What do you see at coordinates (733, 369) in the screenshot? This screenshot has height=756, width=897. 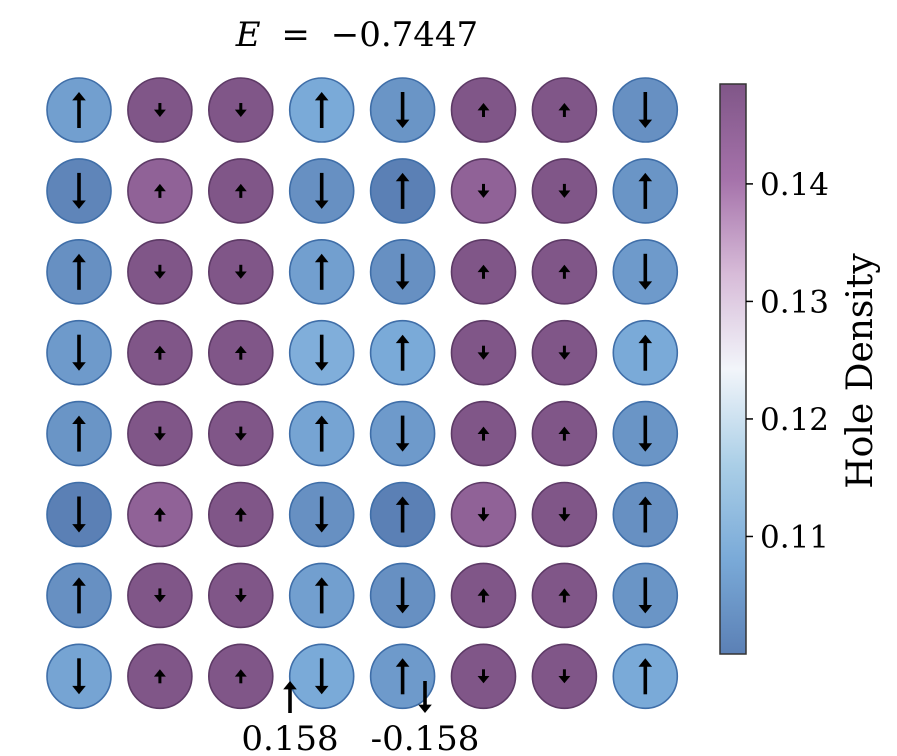 I see `colorbar` at bounding box center [733, 369].